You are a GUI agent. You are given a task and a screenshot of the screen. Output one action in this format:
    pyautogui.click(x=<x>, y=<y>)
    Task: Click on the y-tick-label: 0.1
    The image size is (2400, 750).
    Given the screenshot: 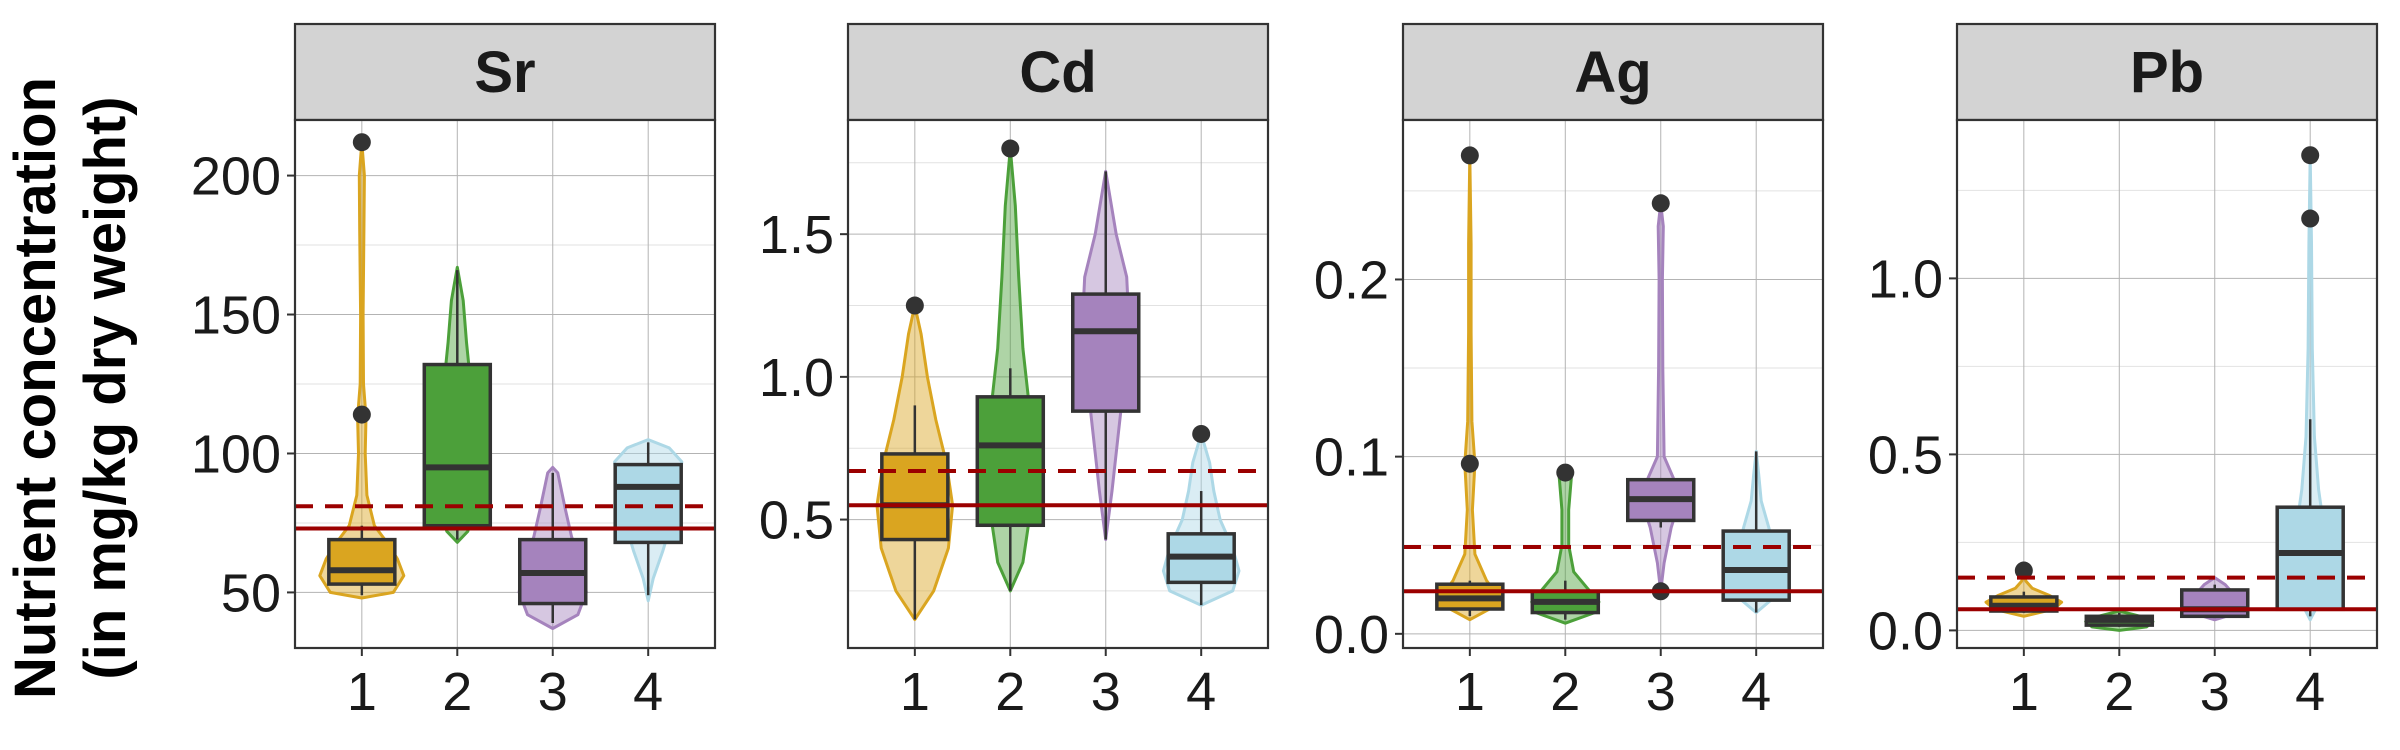 What is the action you would take?
    pyautogui.click(x=1351, y=458)
    